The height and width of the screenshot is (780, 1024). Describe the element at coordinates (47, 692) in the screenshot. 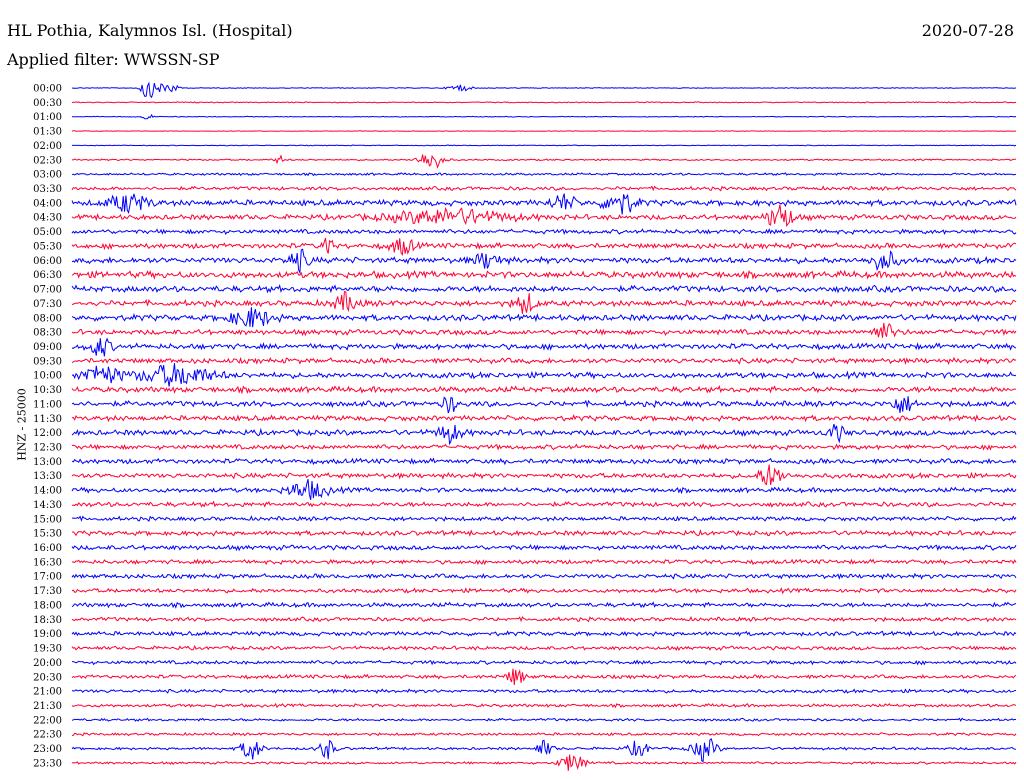

I see `row-time-label: 21:00` at that location.